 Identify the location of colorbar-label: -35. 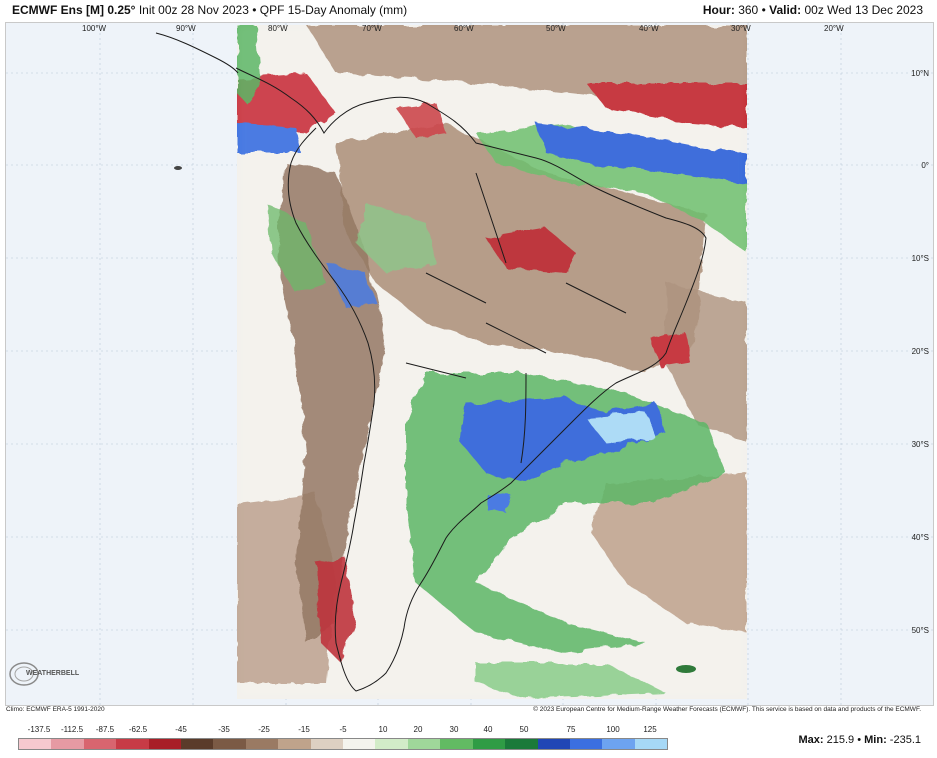
(224, 729).